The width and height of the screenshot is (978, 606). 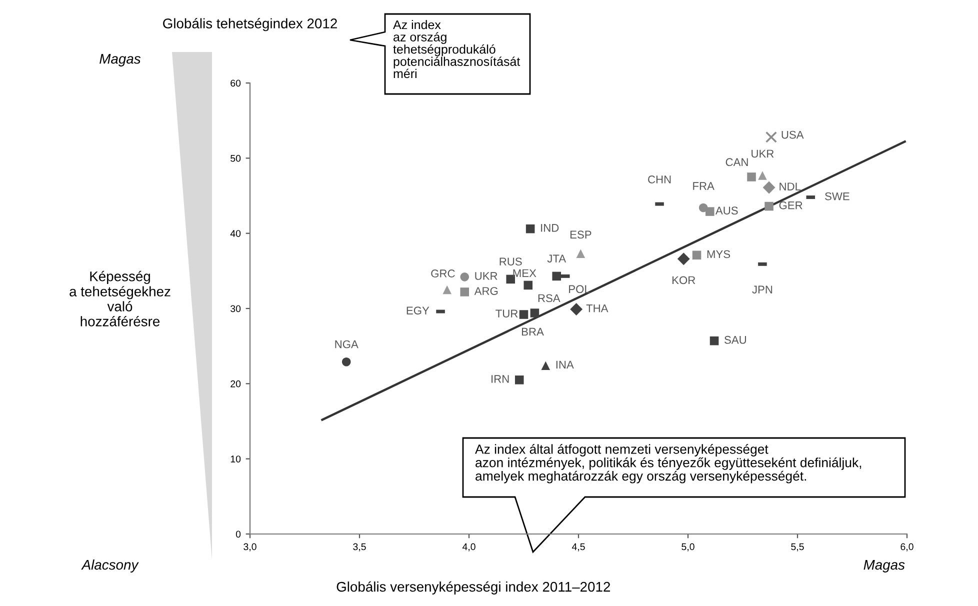 I want to click on annotation: THA, so click(x=597, y=308).